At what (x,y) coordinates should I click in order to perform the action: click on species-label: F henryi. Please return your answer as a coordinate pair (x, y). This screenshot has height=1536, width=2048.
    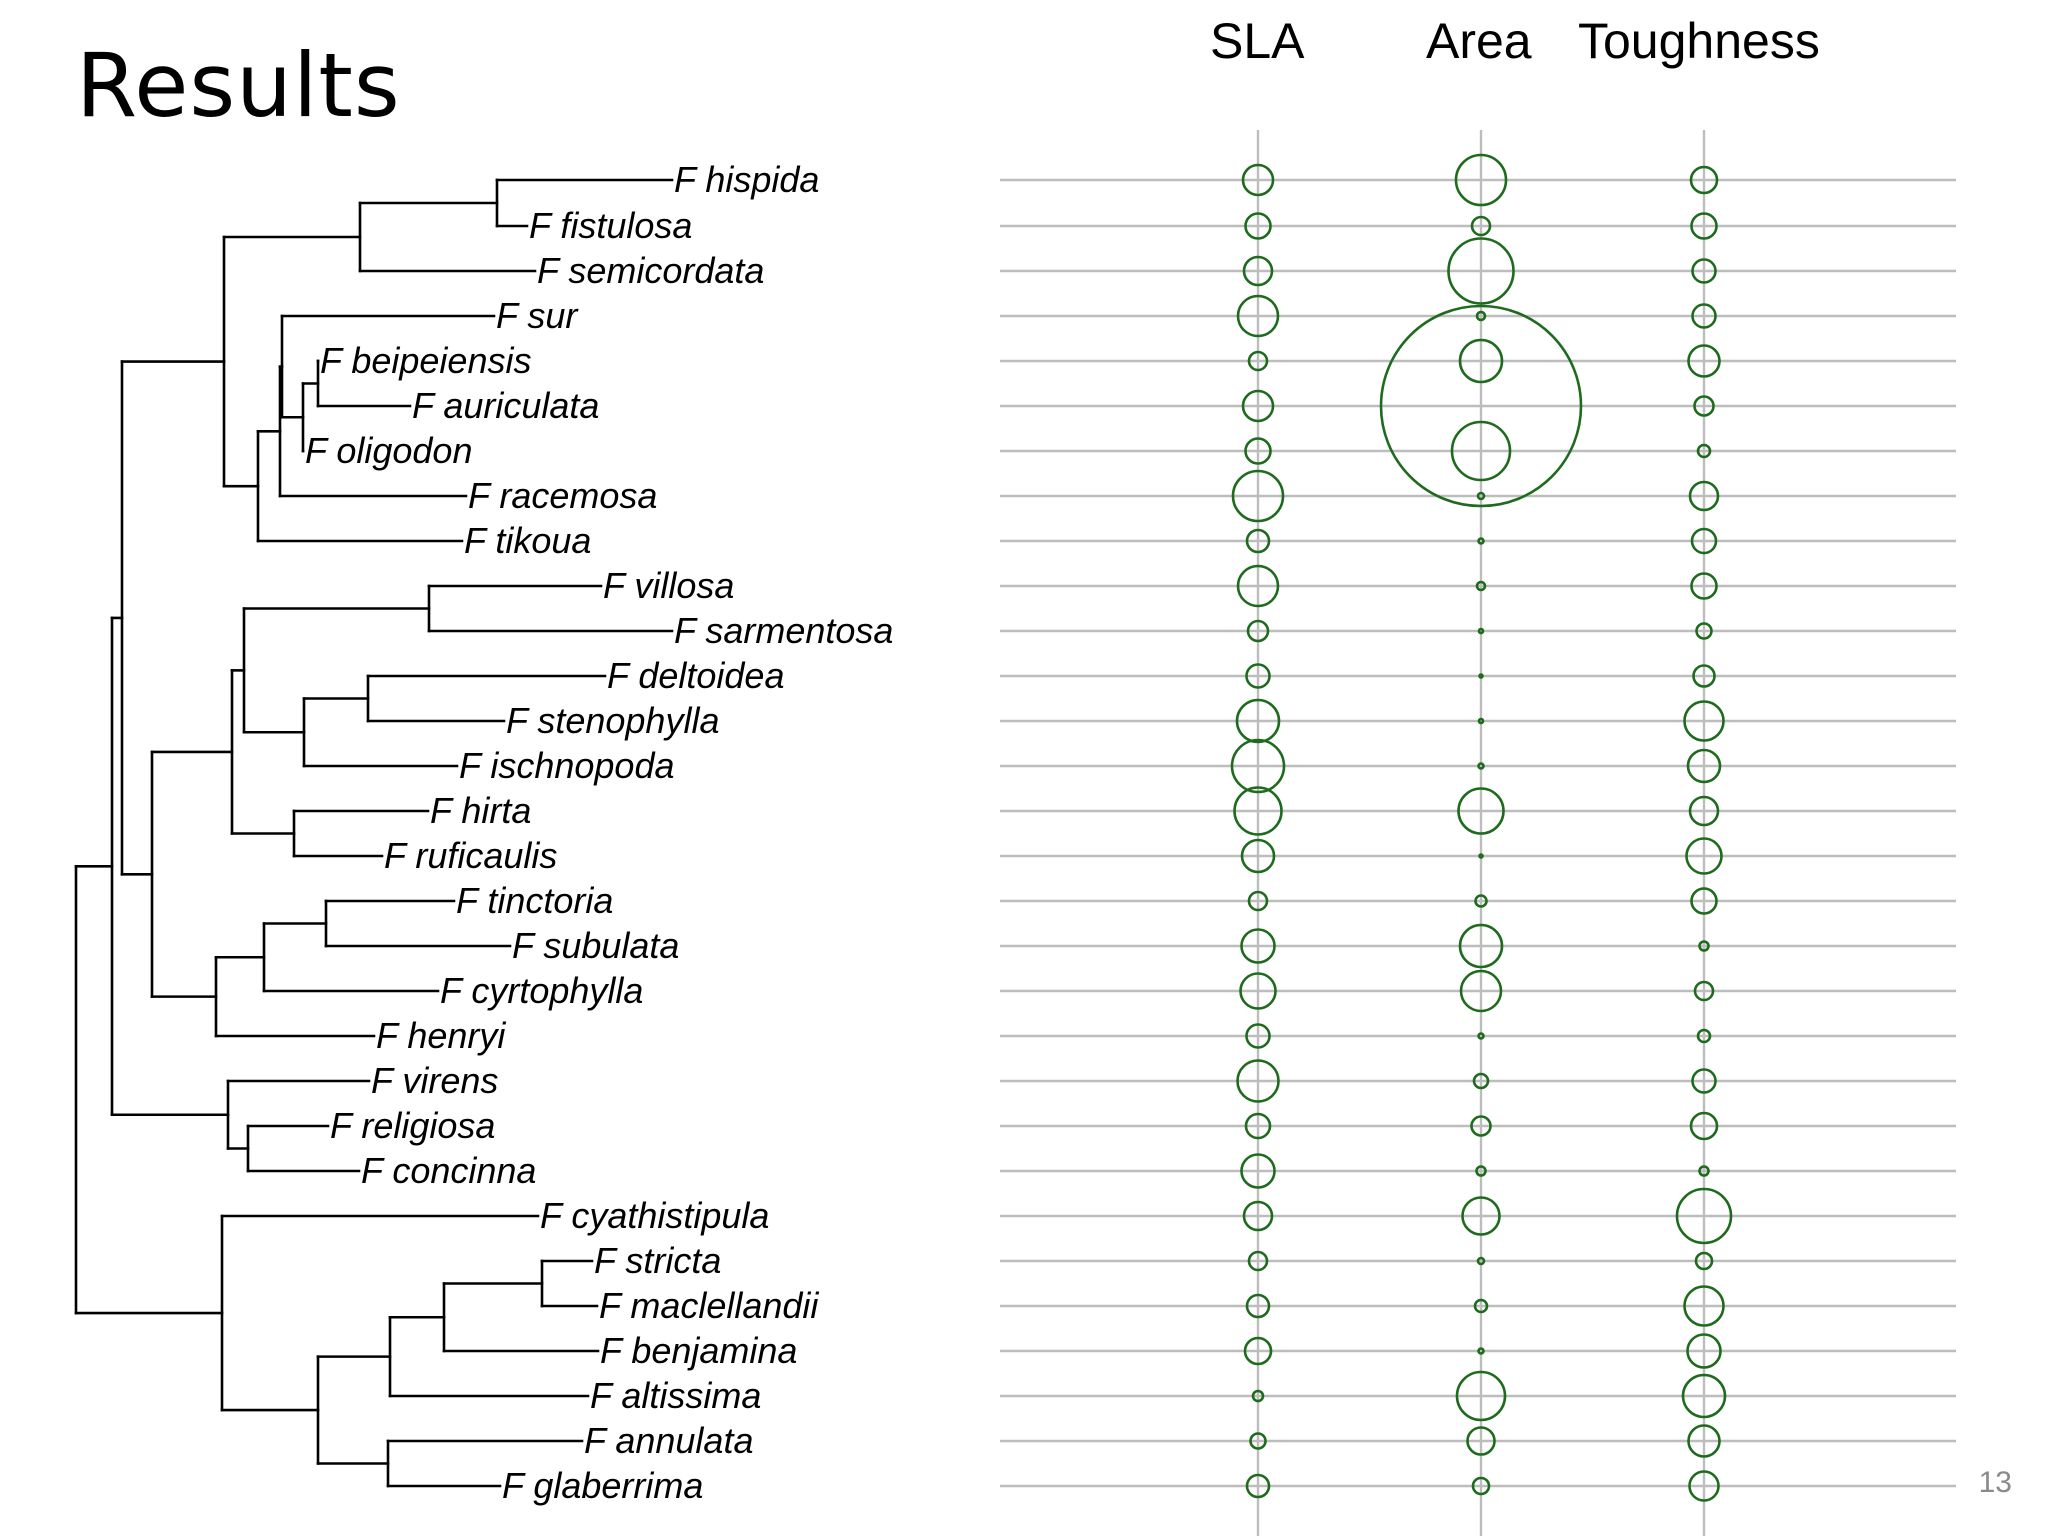
    Looking at the image, I should click on (441, 1035).